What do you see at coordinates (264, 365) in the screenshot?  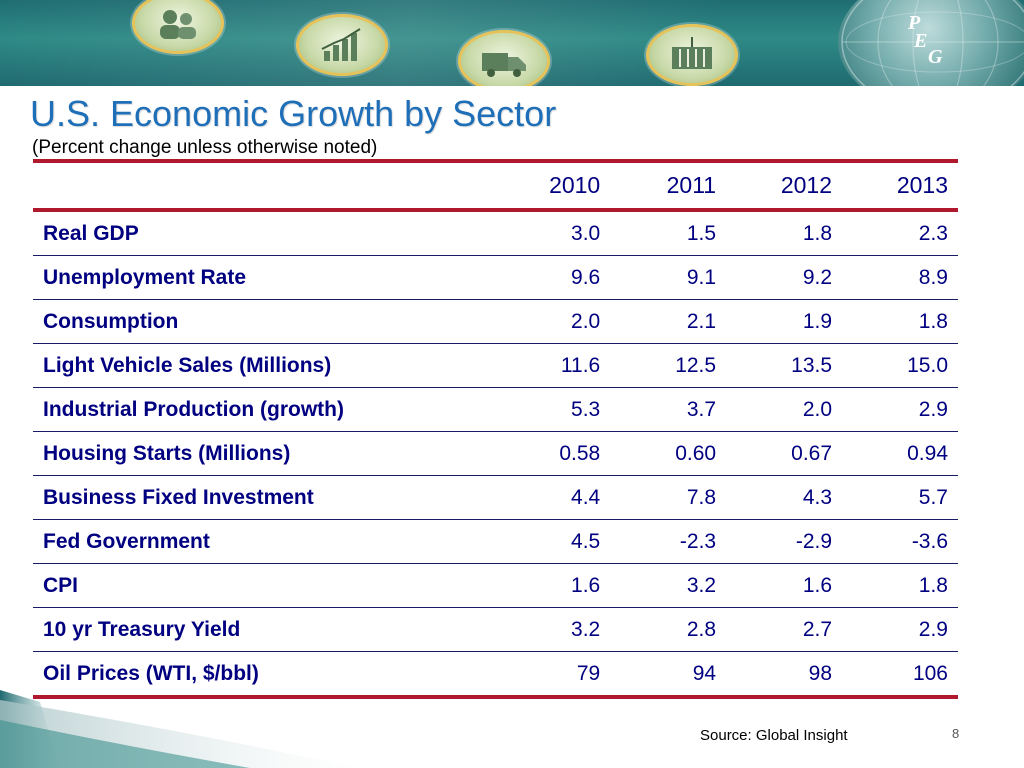 I see `row-label: Light Vehicle Sales (Millions)` at bounding box center [264, 365].